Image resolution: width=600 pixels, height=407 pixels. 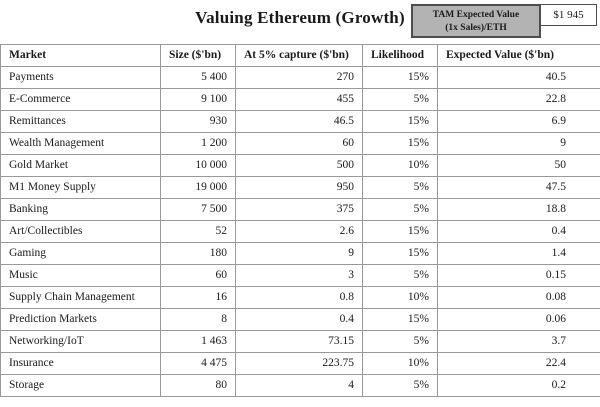 What do you see at coordinates (80, 385) in the screenshot?
I see `table-cell: Storage` at bounding box center [80, 385].